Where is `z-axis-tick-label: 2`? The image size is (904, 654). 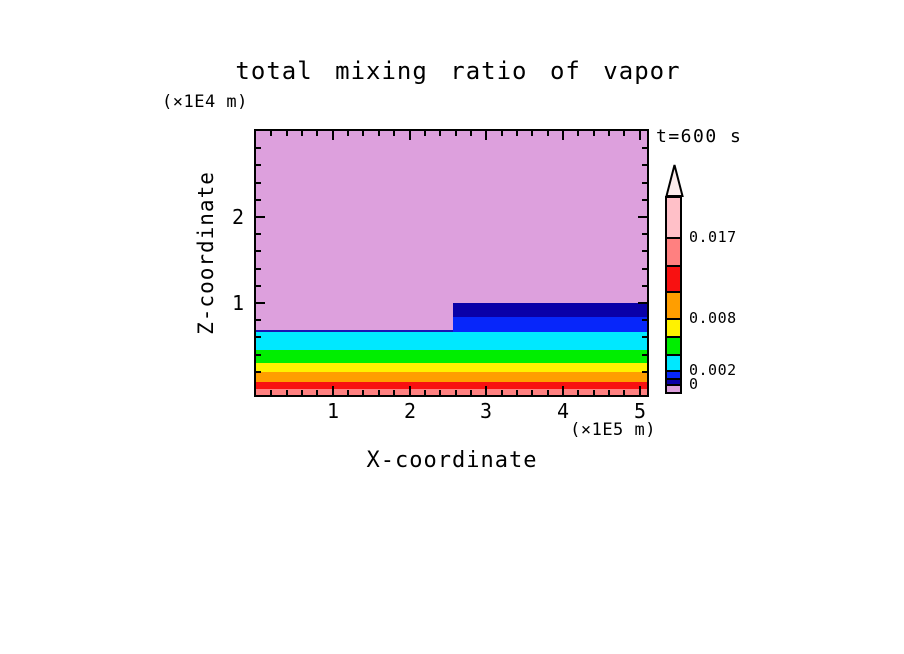 z-axis-tick-label: 2 is located at coordinates (237, 217).